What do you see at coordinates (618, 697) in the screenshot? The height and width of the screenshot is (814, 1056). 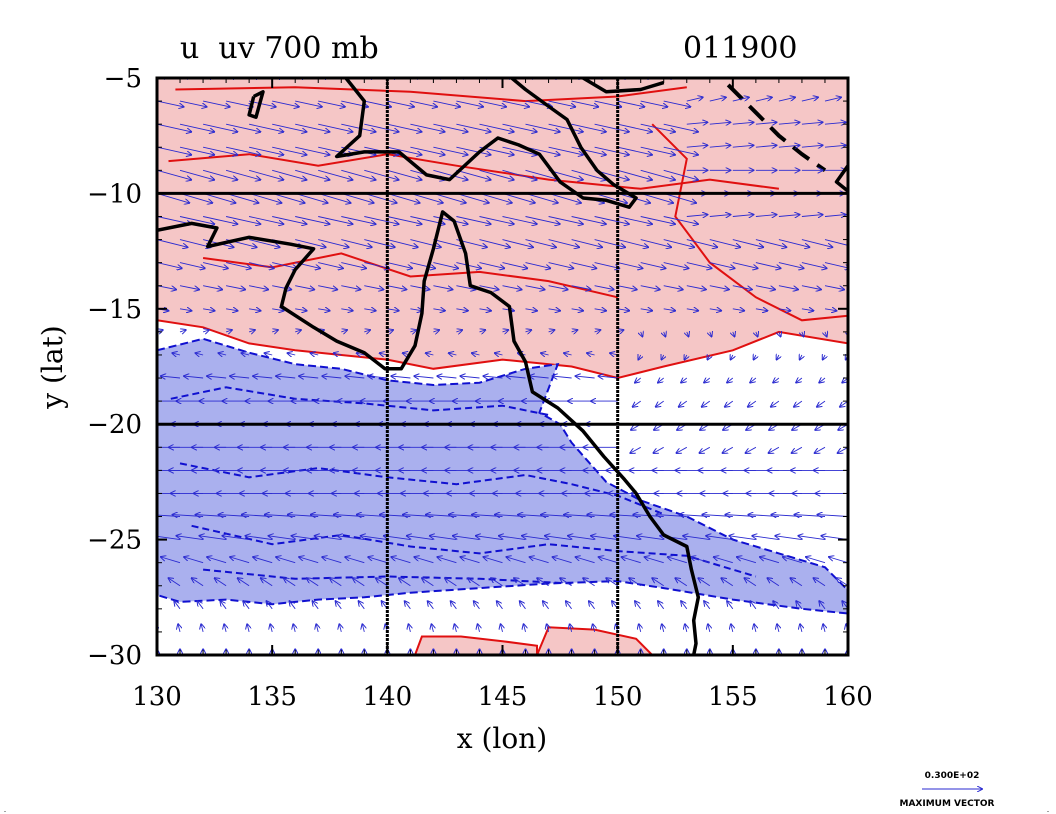 I see `x-tick-label: 150` at bounding box center [618, 697].